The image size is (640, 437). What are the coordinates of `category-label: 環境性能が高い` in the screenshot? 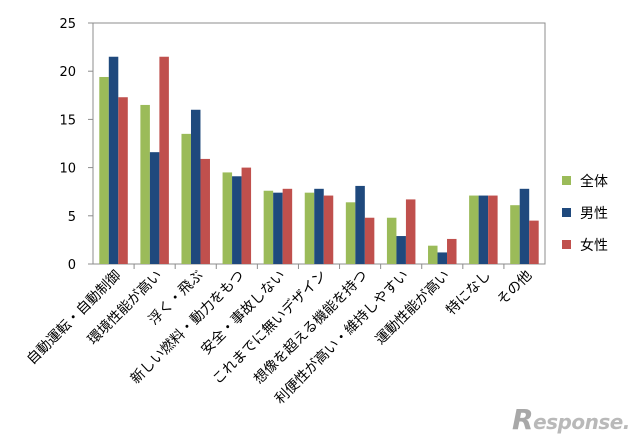 It's located at (124, 307).